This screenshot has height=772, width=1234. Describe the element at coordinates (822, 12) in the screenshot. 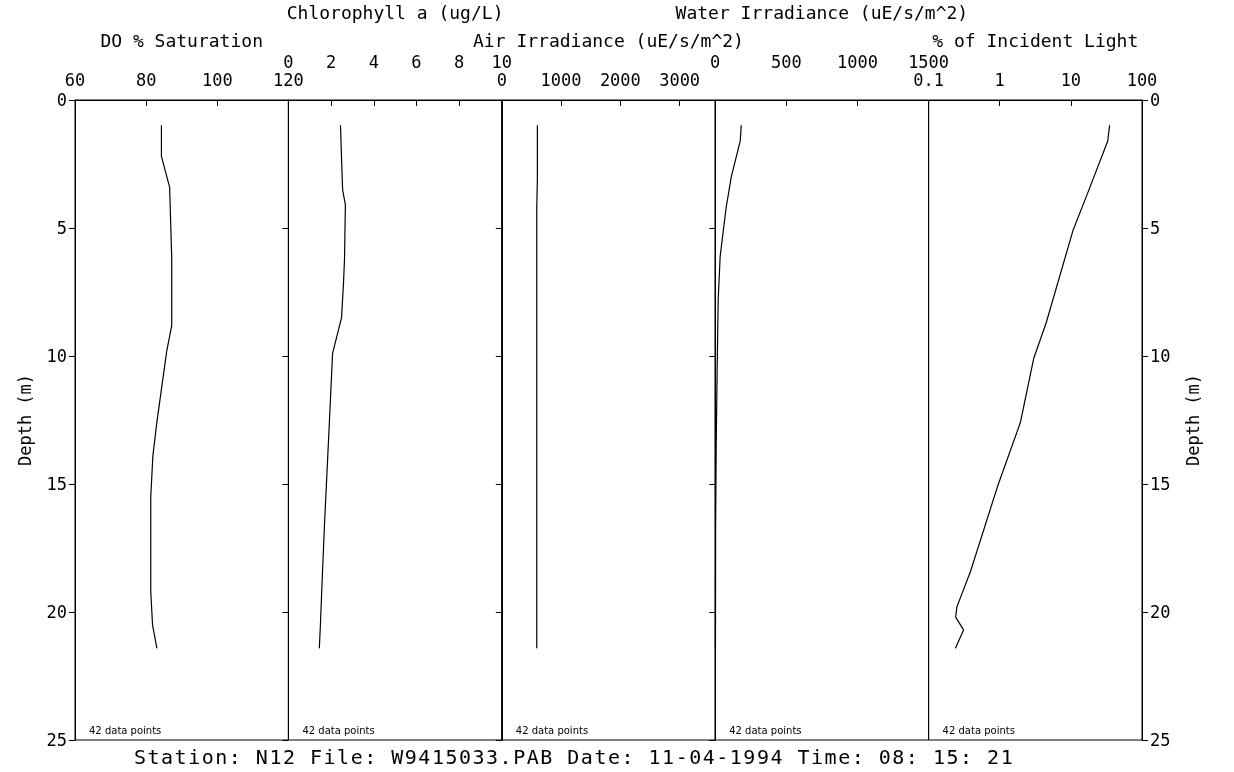

I see `x-axis-title: Water Irradiance (uE/s/m^2)` at that location.